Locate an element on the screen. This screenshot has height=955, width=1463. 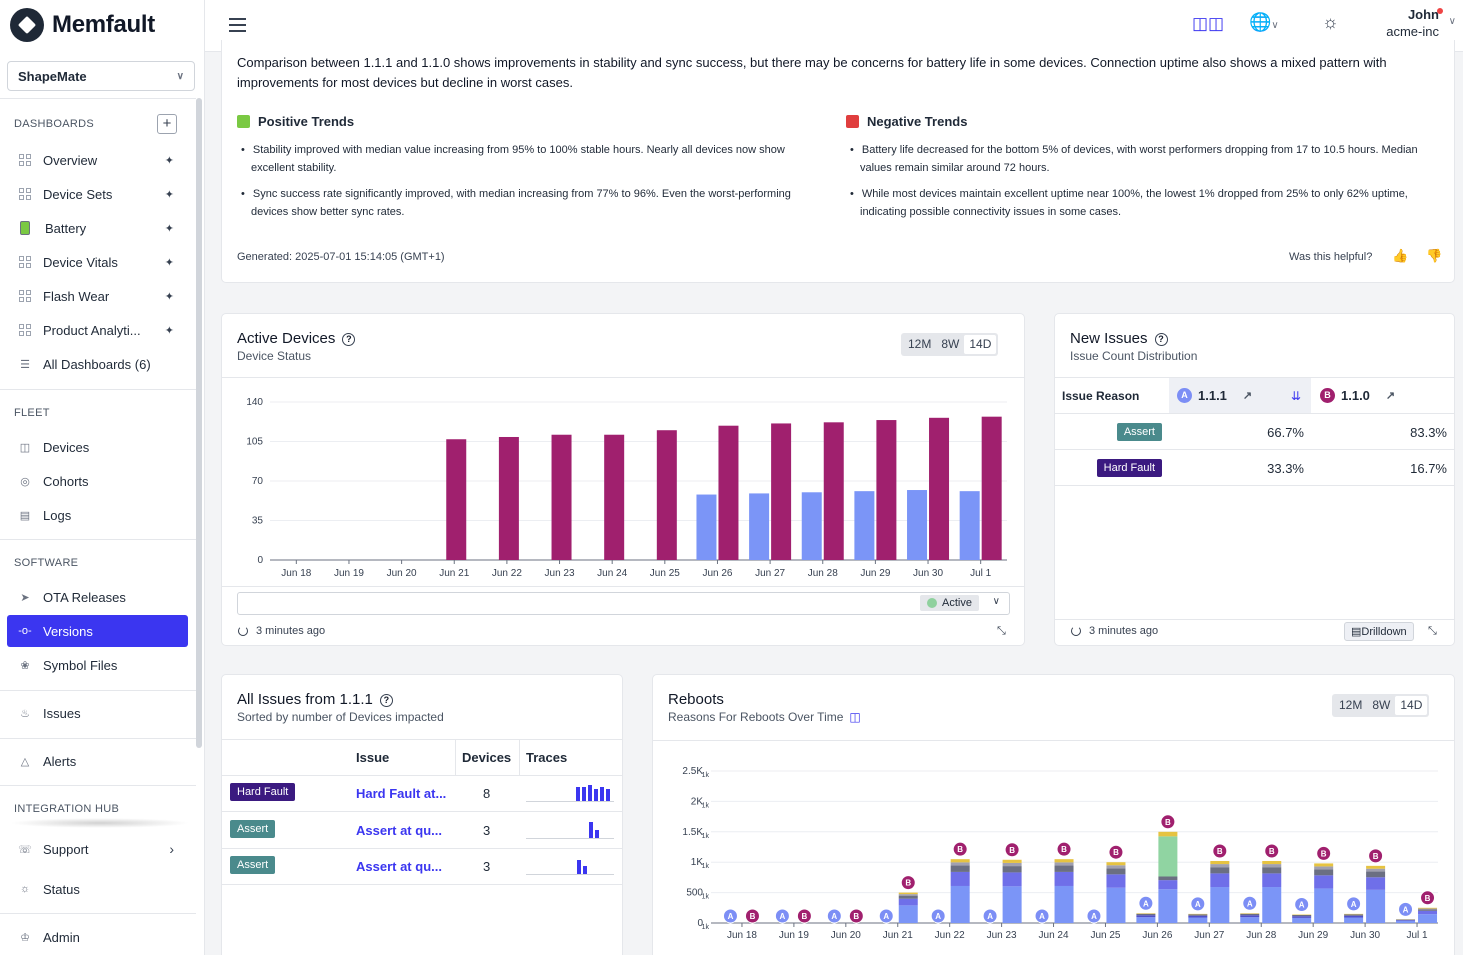
sidebar-item-cohorts: ◎ Cohorts is located at coordinates (97, 481).